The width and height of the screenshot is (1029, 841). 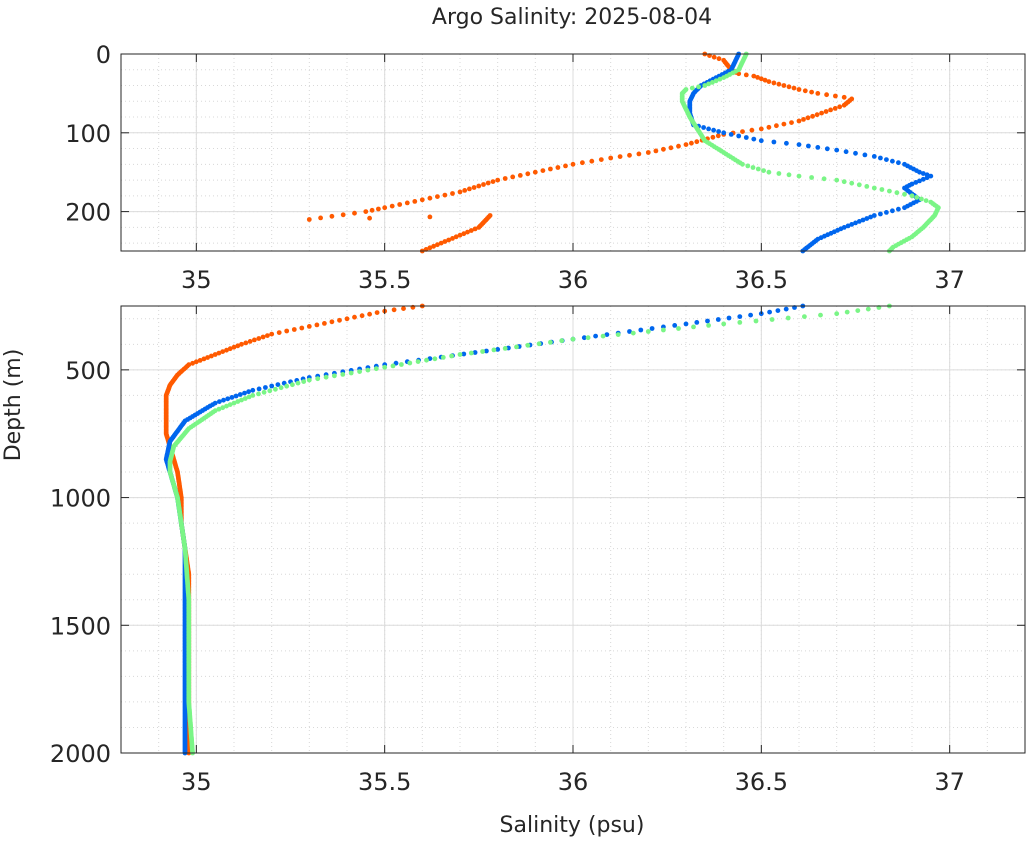 What do you see at coordinates (623, 152) in the screenshot?
I see `upper-data-marks` at bounding box center [623, 152].